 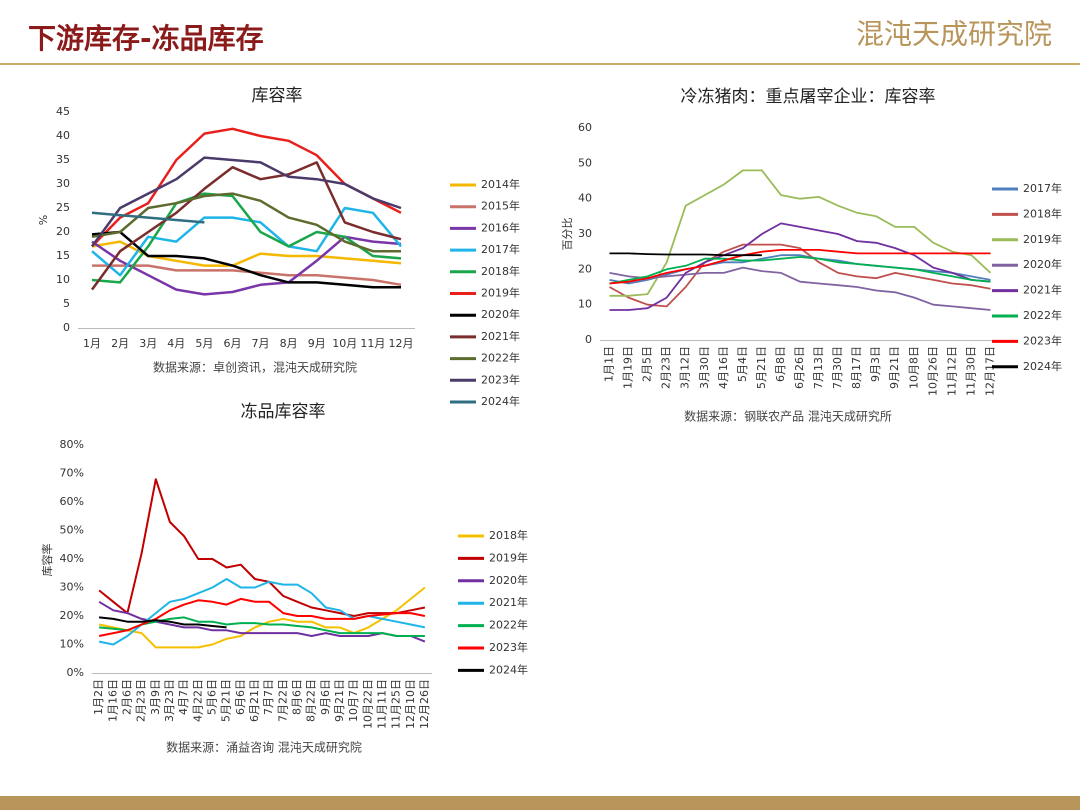 I want to click on source-note: 数据来源：涌益咨询 混沌天成研究院, so click(x=264, y=747).